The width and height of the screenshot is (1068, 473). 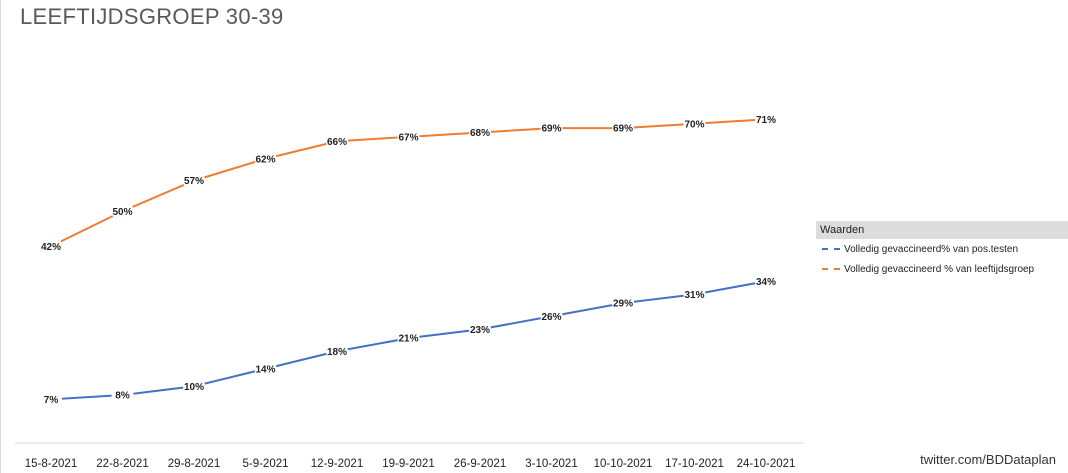 I want to click on data-label: 18%, so click(x=337, y=352).